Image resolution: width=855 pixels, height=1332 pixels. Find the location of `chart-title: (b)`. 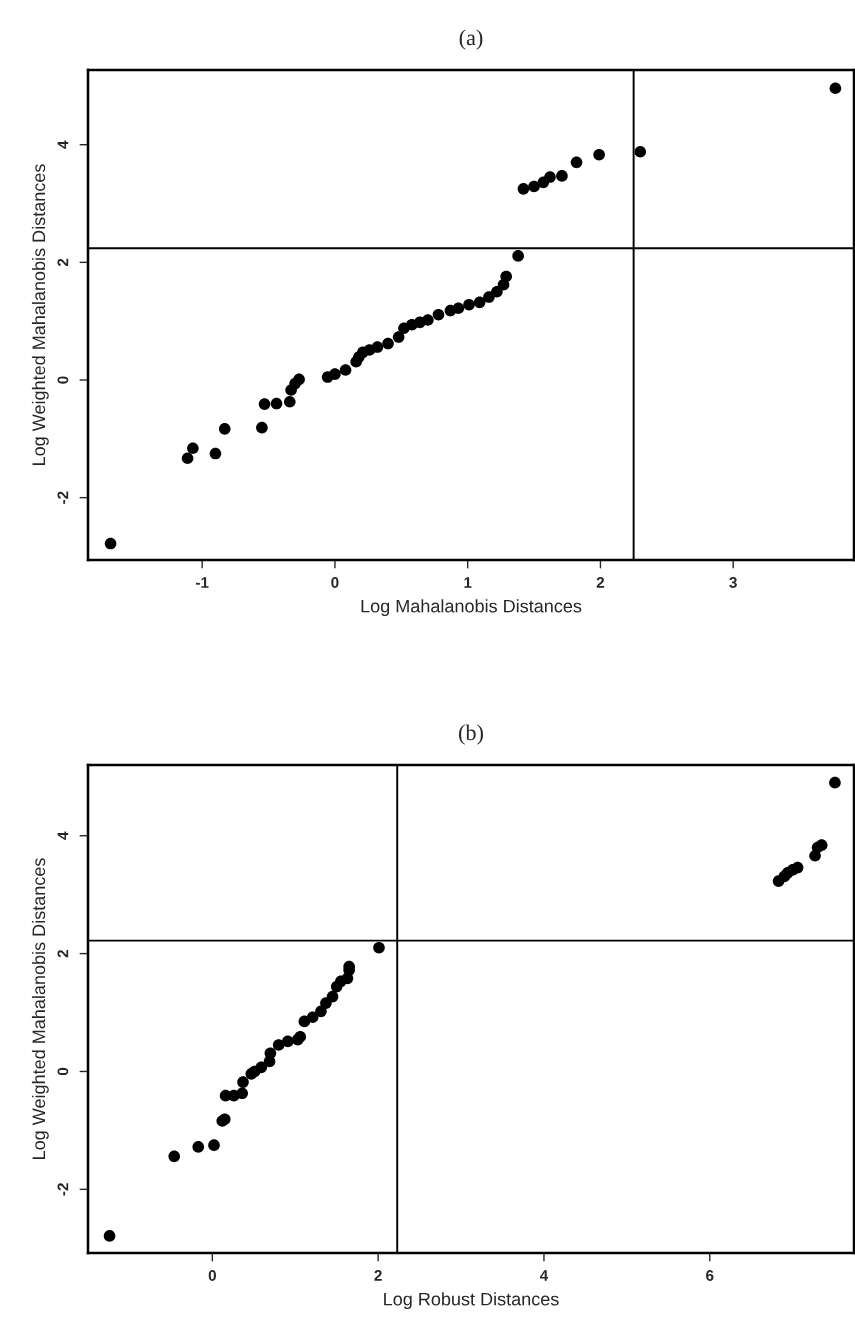

chart-title: (b) is located at coordinates (471, 734).